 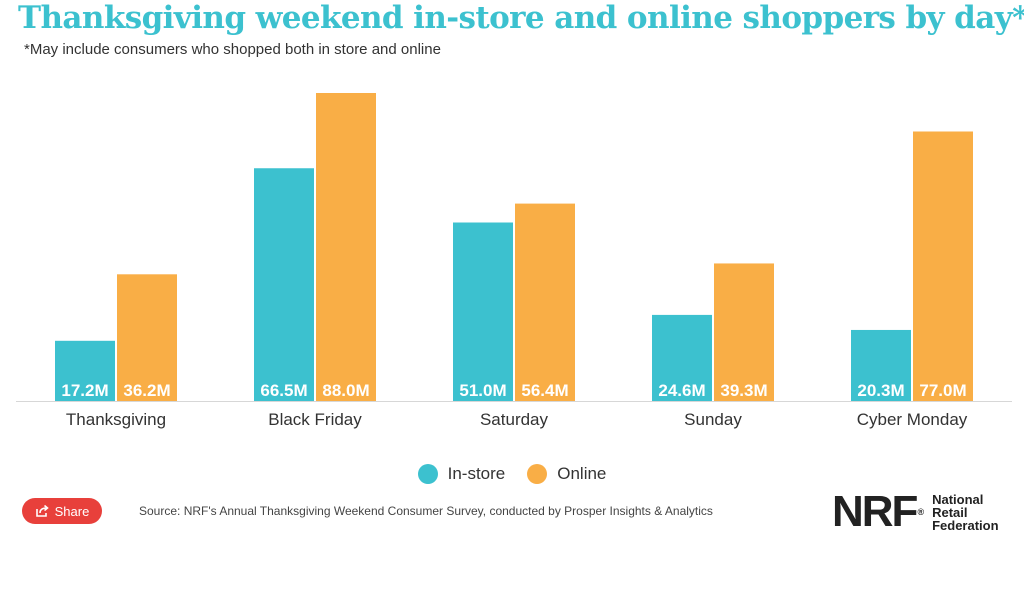 What do you see at coordinates (514, 419) in the screenshot?
I see `x-tick-label: Saturday` at bounding box center [514, 419].